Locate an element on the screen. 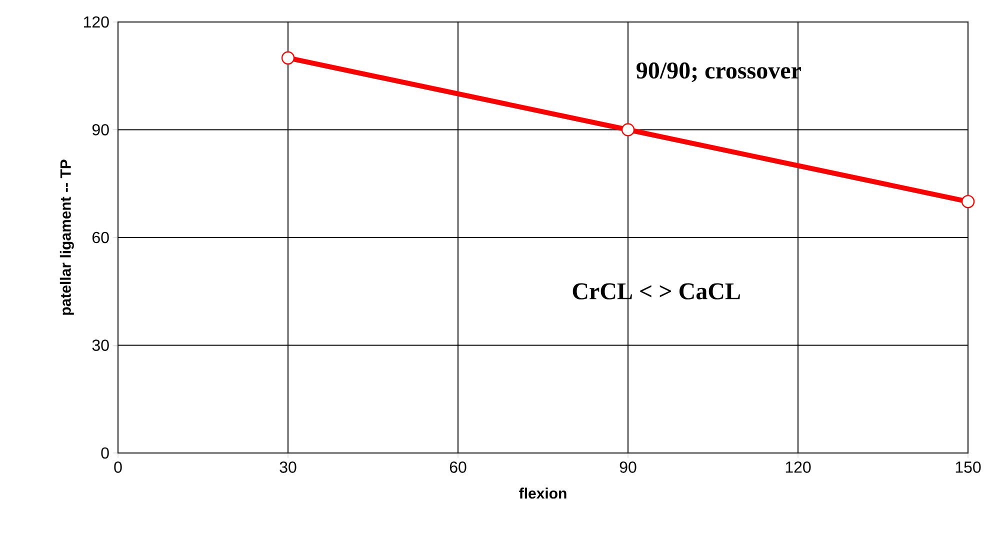  x-tick-label: 150 is located at coordinates (968, 467).